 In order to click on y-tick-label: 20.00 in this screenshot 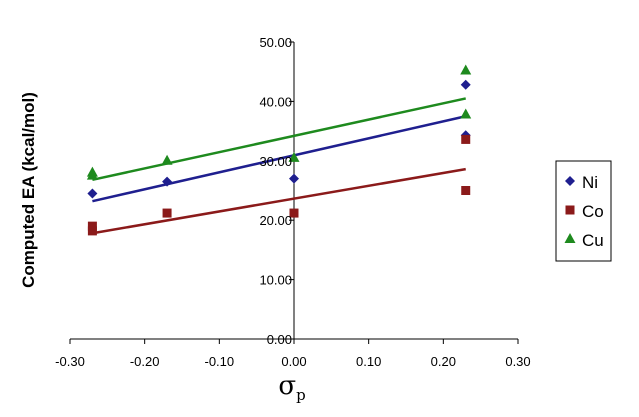, I will do `click(275, 220)`.